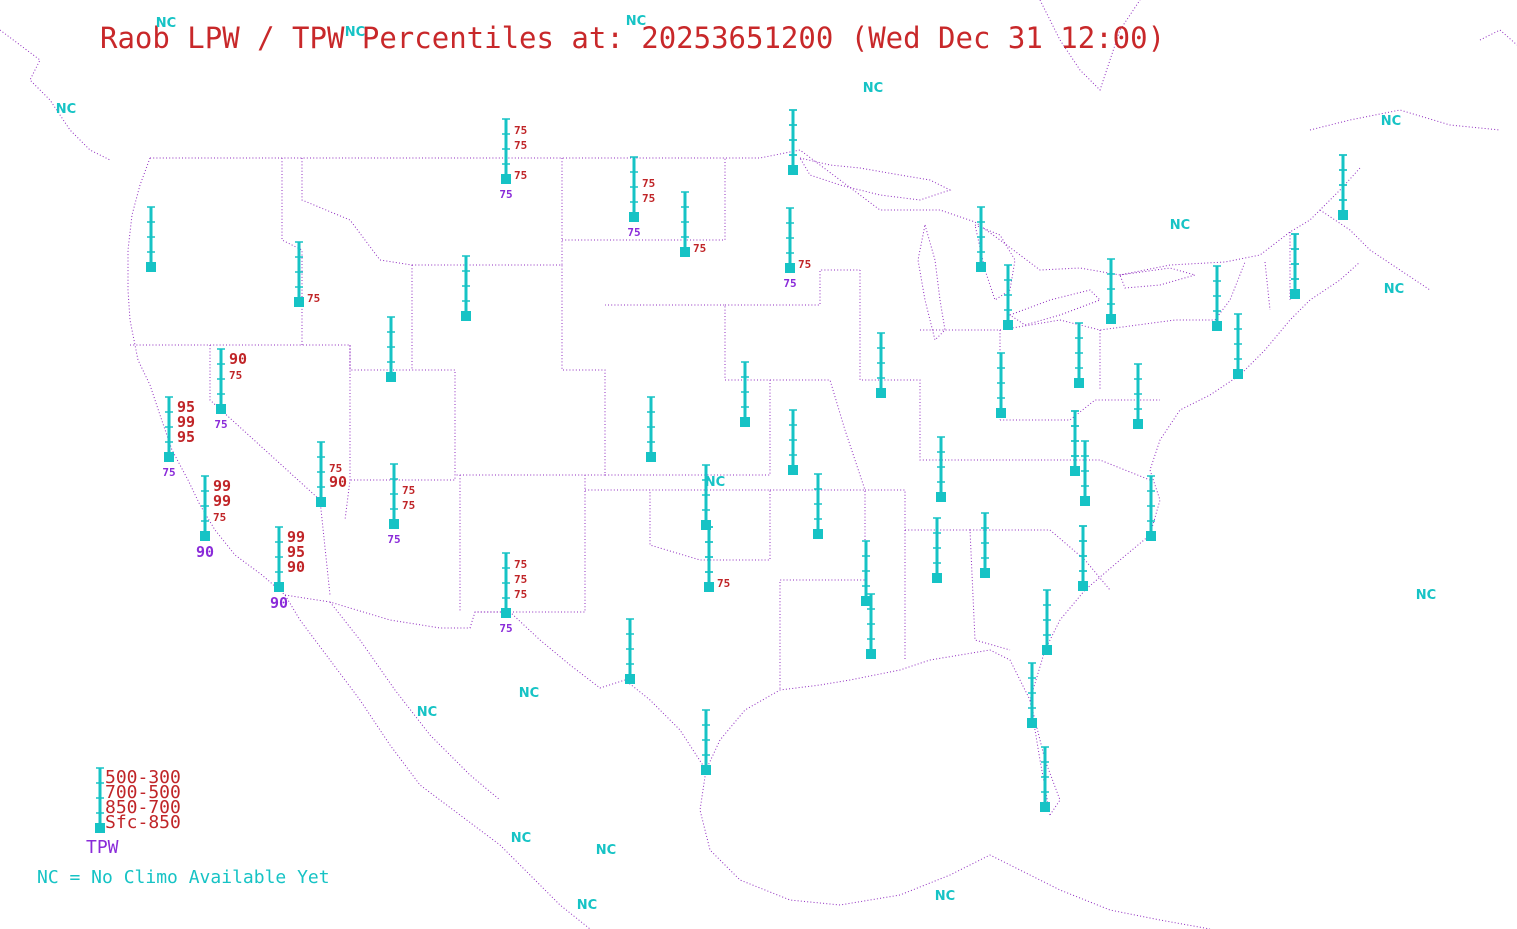  Describe the element at coordinates (401, 504) in the screenshot. I see `station-19: 75 75 75` at that location.